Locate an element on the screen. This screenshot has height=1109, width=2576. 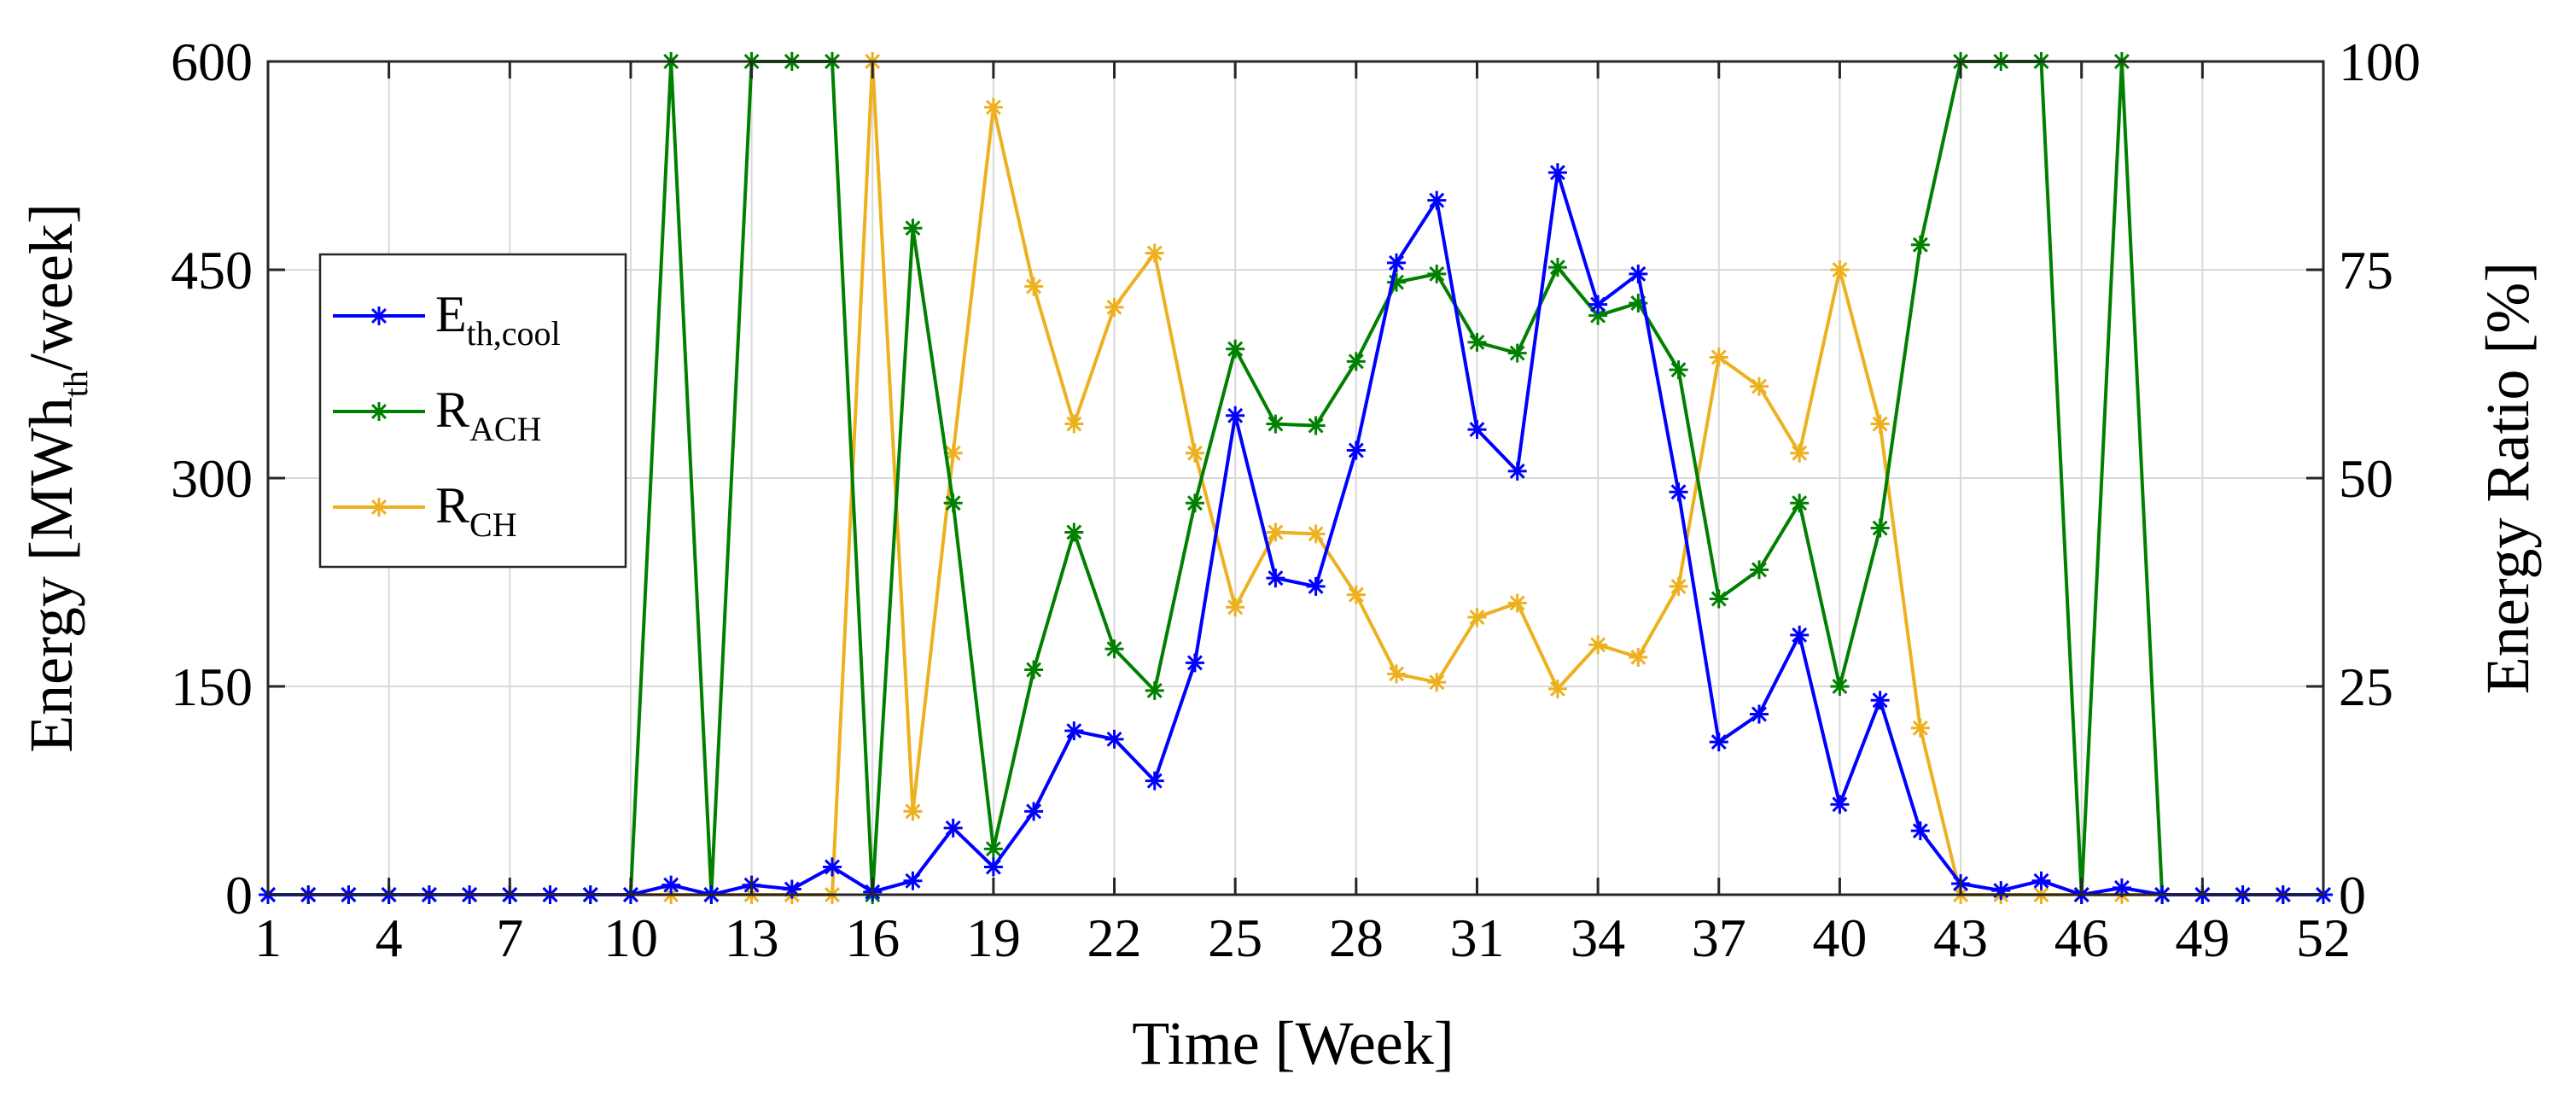
y-axis-title-left: Energy [MWhth/week] is located at coordinates (56, 478).